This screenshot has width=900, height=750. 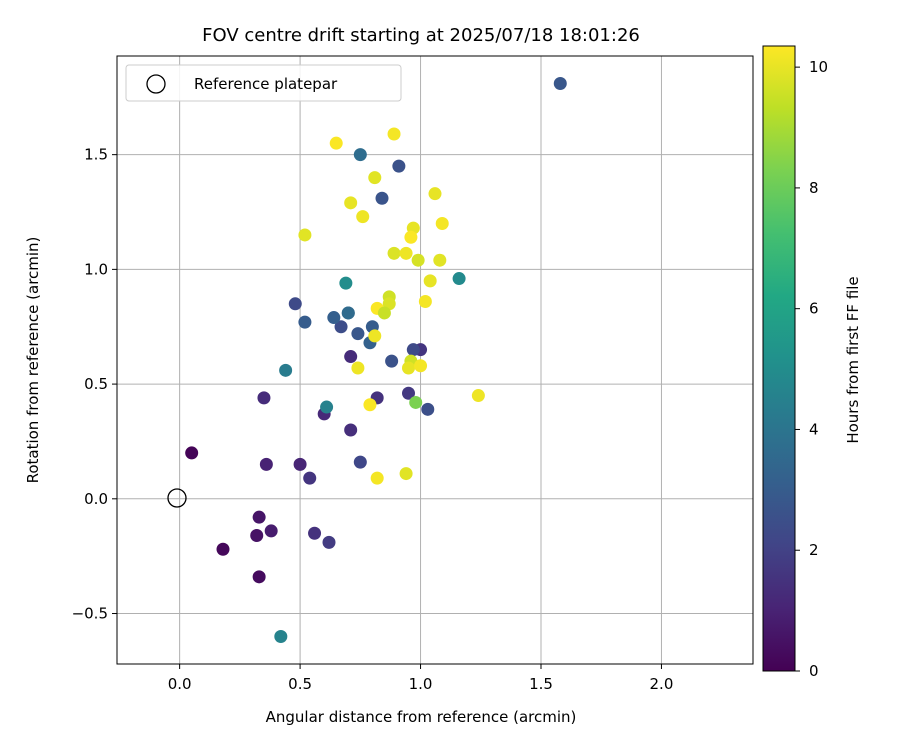 I want to click on y-tick-label: 0.0, so click(x=96, y=499).